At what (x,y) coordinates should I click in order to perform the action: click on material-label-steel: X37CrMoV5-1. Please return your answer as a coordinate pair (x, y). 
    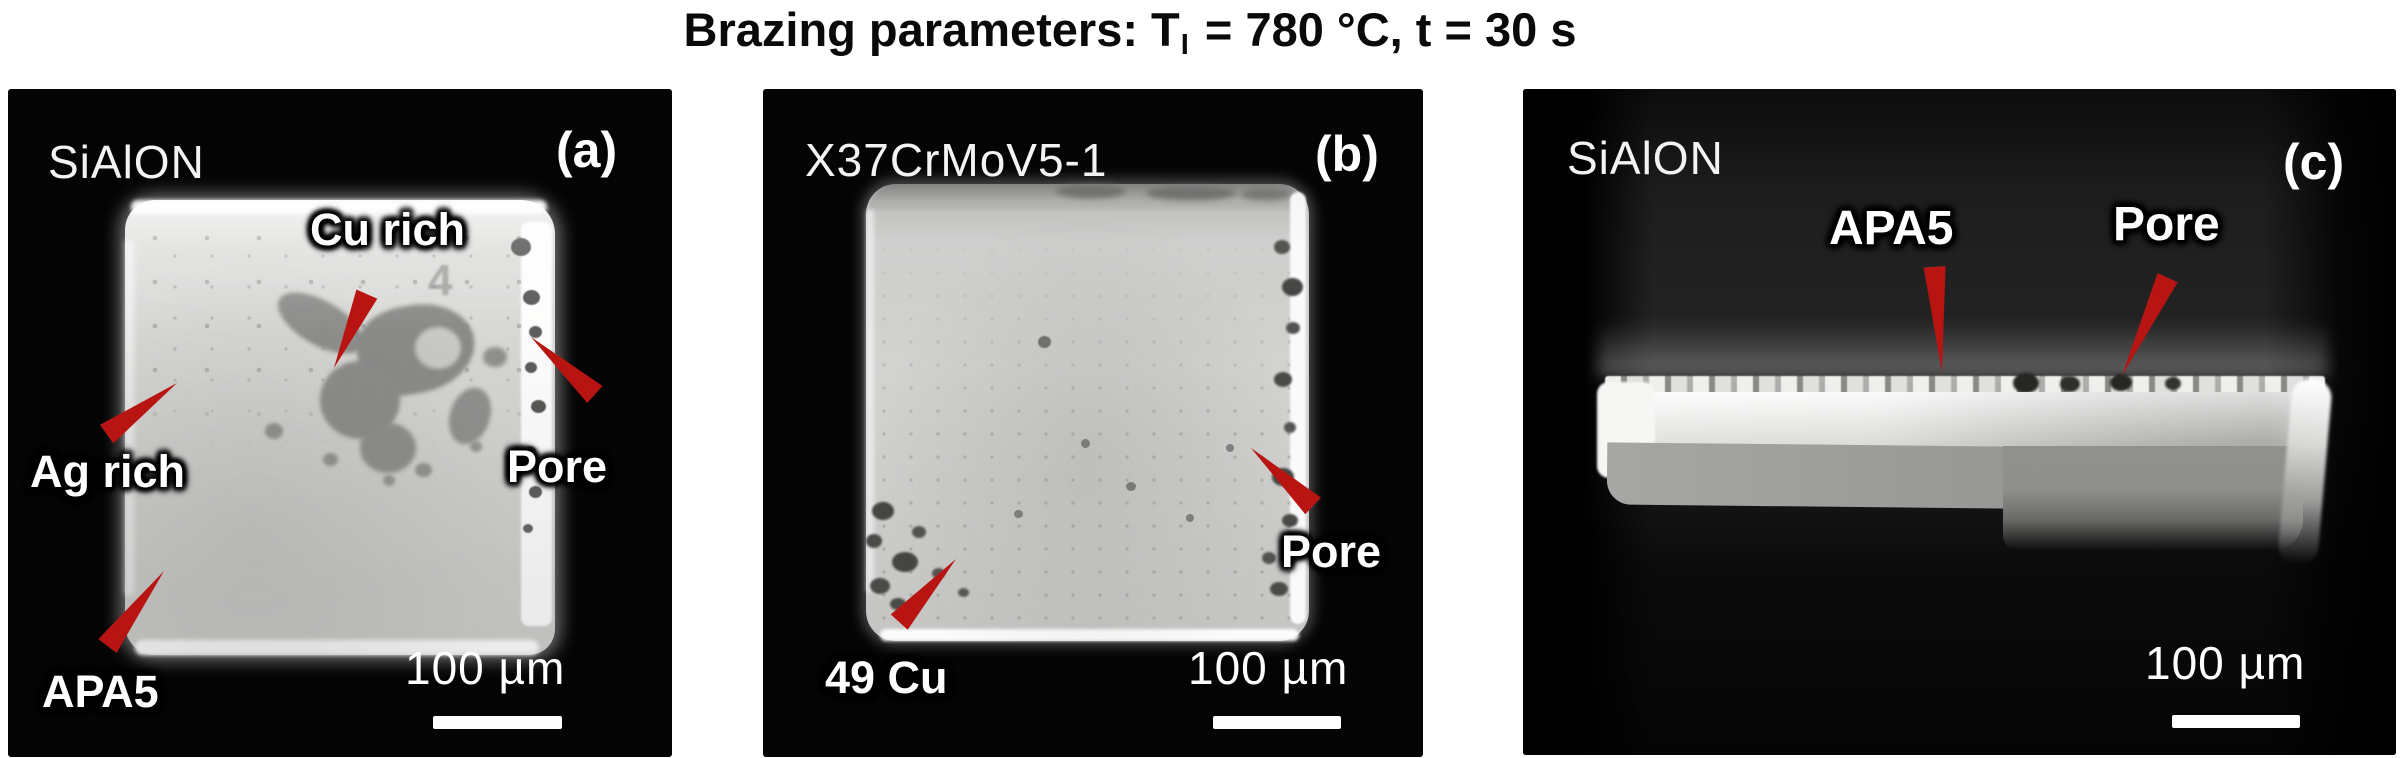
    Looking at the image, I should click on (956, 160).